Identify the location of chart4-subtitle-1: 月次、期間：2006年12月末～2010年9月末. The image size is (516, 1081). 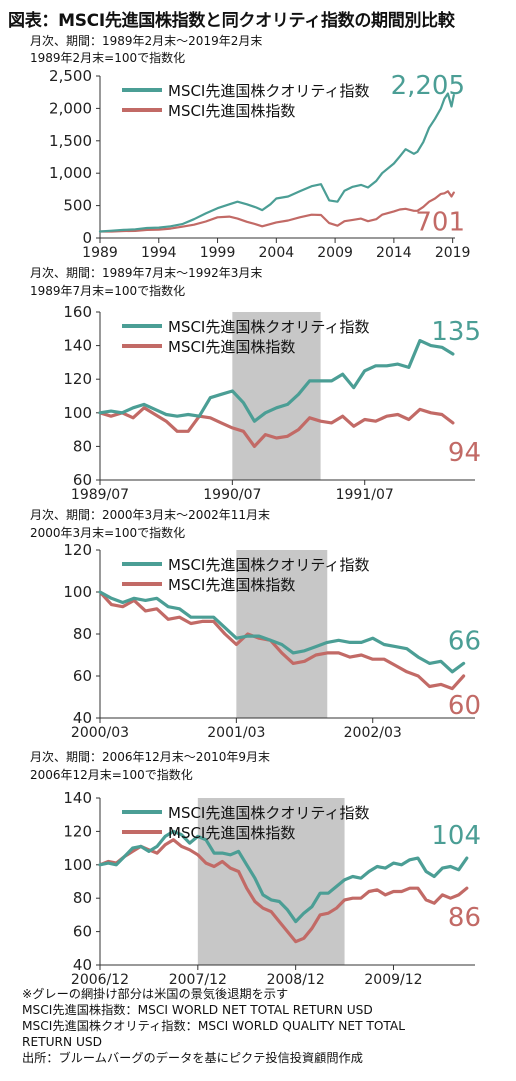
(150, 757).